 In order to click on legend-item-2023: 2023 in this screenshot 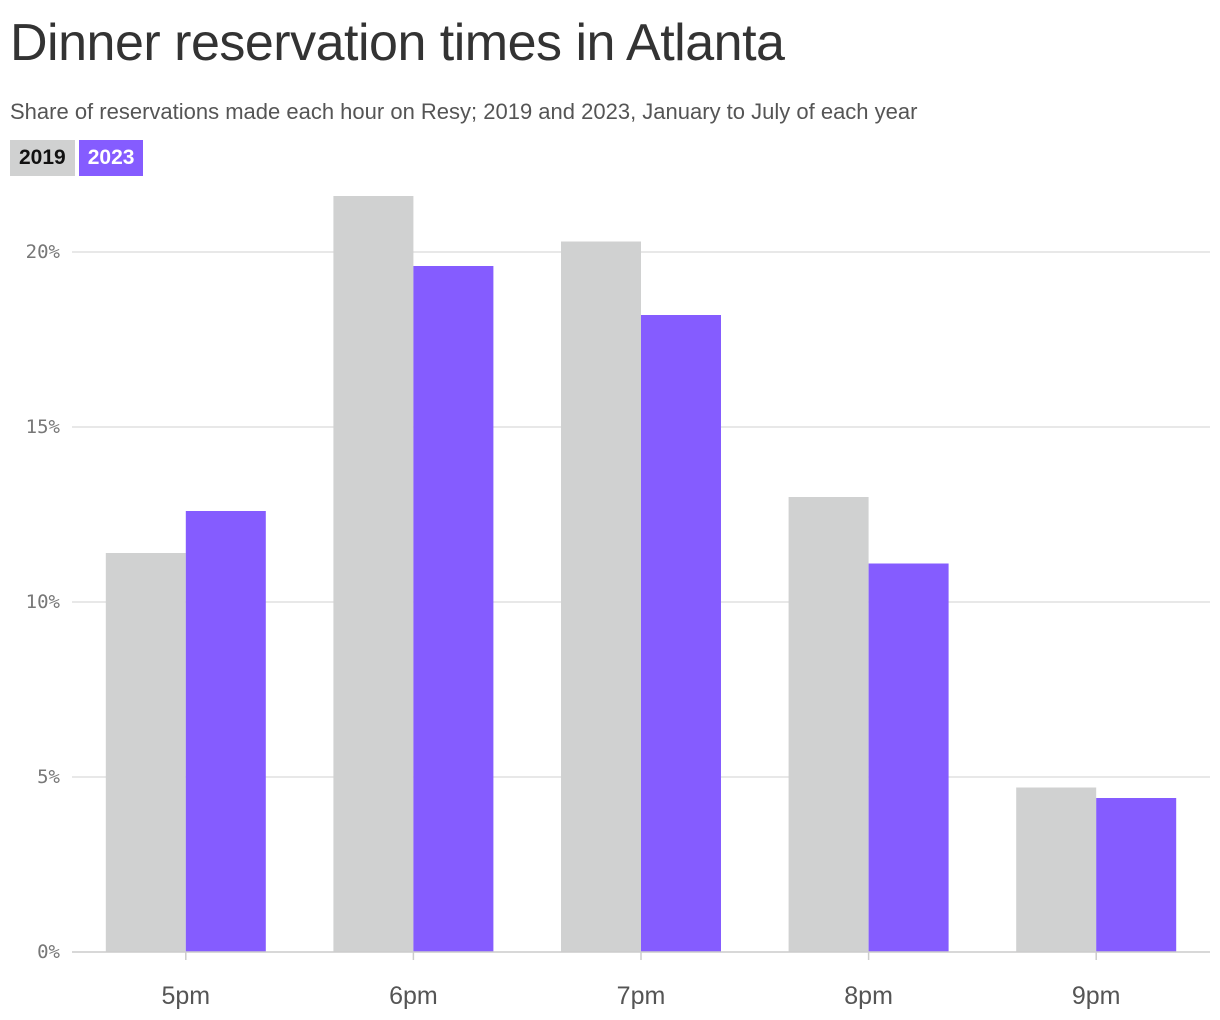, I will do `click(111, 158)`.